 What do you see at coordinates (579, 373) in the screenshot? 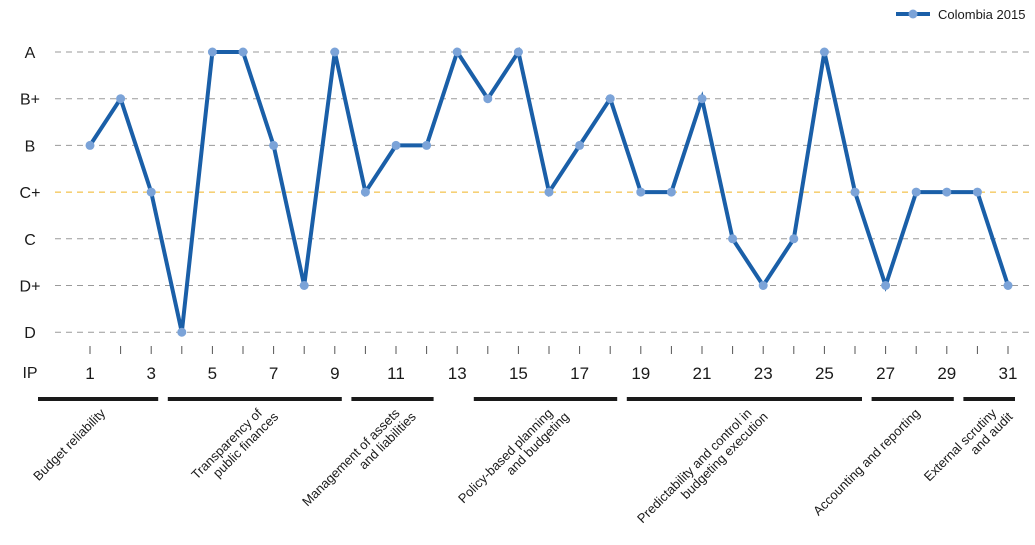
I see `x-tick-label: 17` at bounding box center [579, 373].